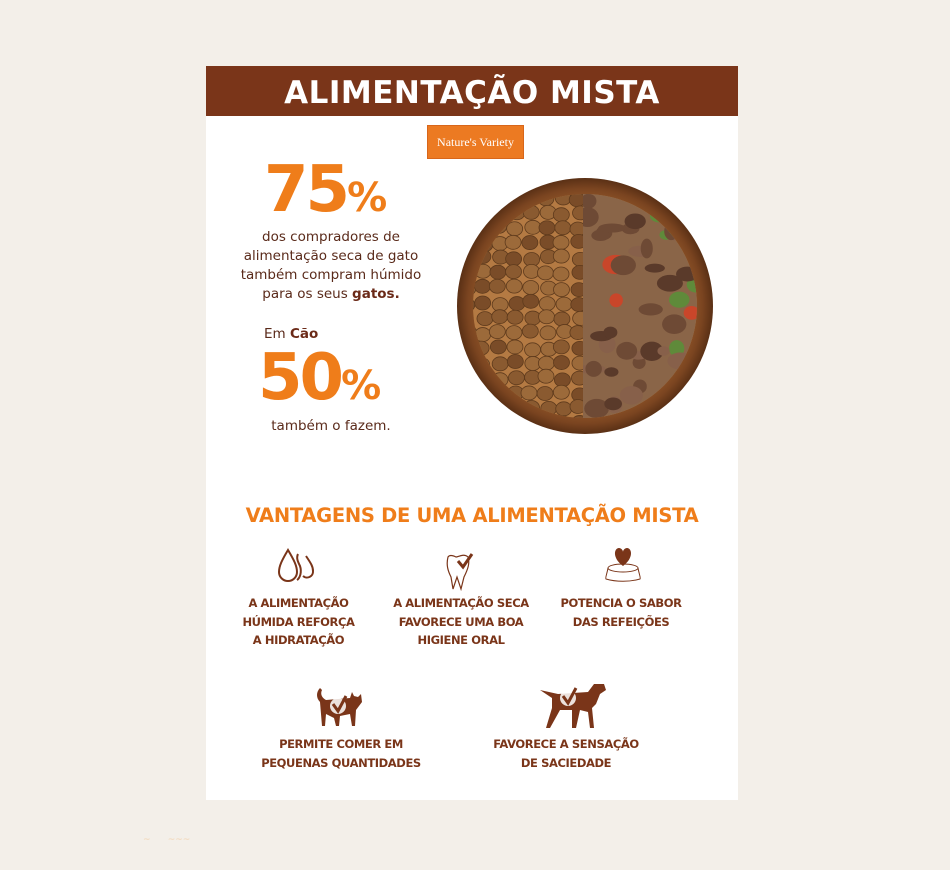 The width and height of the screenshot is (950, 870). Describe the element at coordinates (304, 334) in the screenshot. I see `dog-stat-label-bold: Cão` at that location.